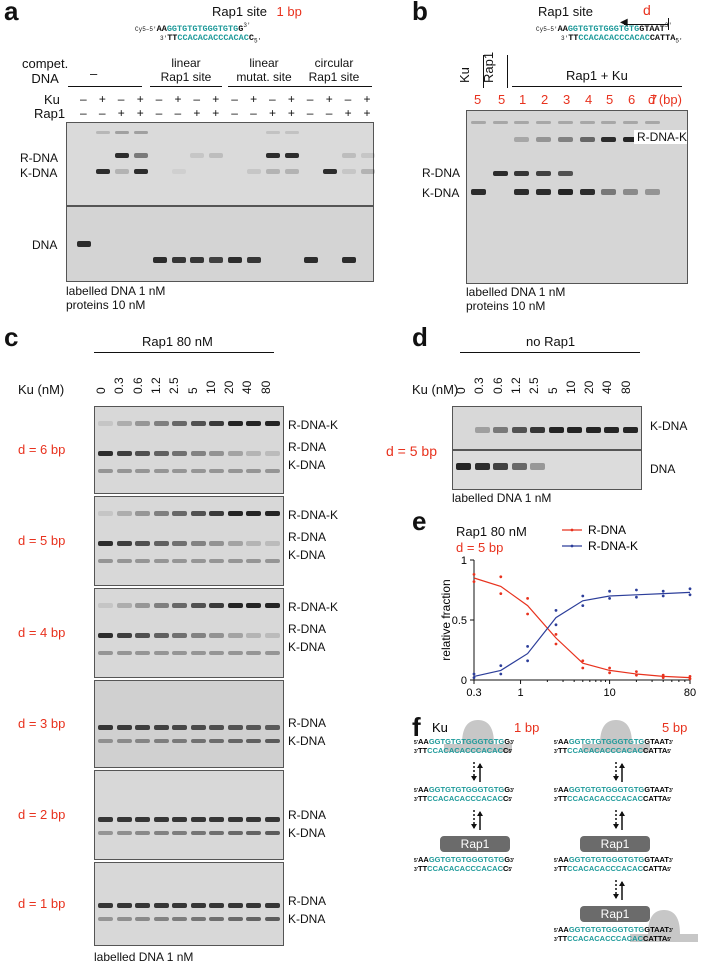  I want to click on legend-marker-r-dna-k, so click(572, 546).